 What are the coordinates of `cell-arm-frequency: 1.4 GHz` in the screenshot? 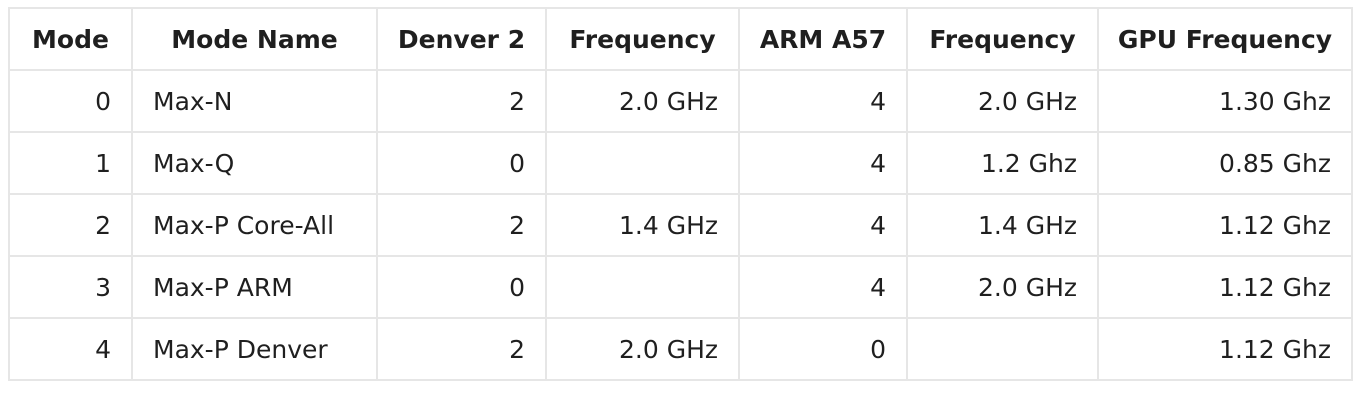 It's located at (1002, 225).